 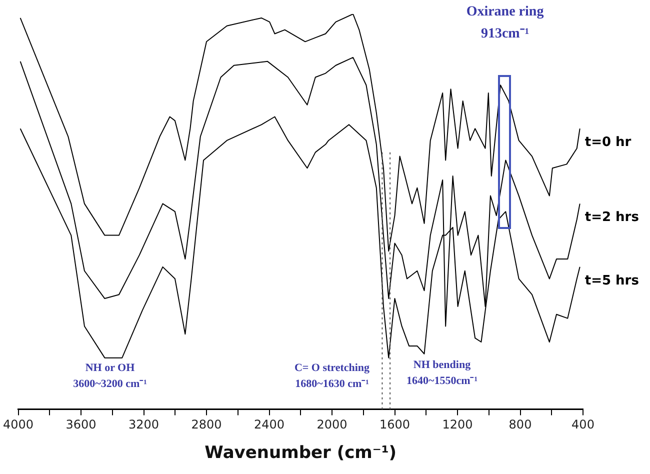 What do you see at coordinates (18, 425) in the screenshot?
I see `x-tick-label: 4000` at bounding box center [18, 425].